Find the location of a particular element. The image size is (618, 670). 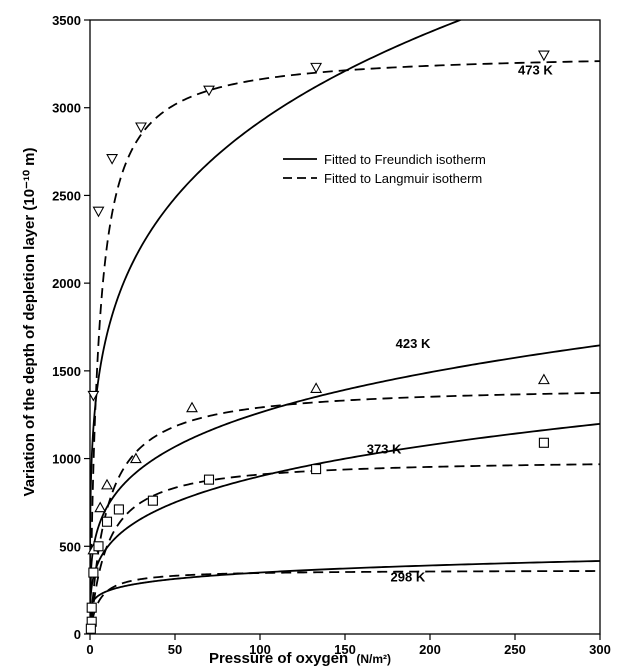

x-tick-label: 100 is located at coordinates (260, 649).